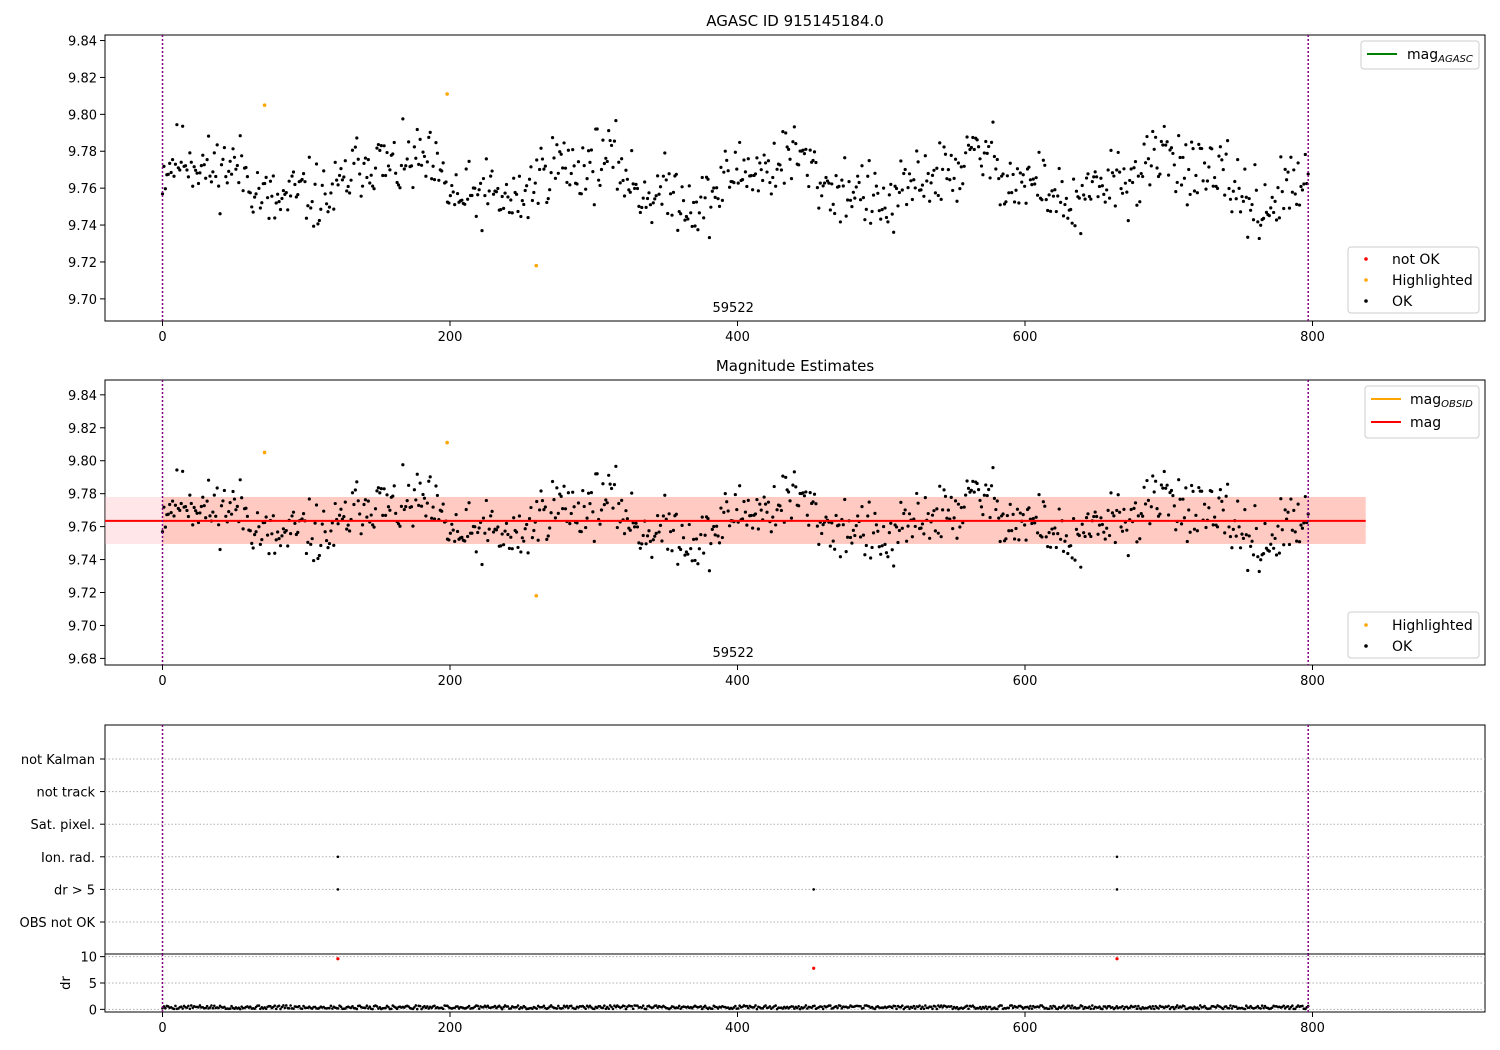 The width and height of the screenshot is (1500, 1050). Describe the element at coordinates (1117, 889) in the screenshot. I see `p3-flag-point` at that location.